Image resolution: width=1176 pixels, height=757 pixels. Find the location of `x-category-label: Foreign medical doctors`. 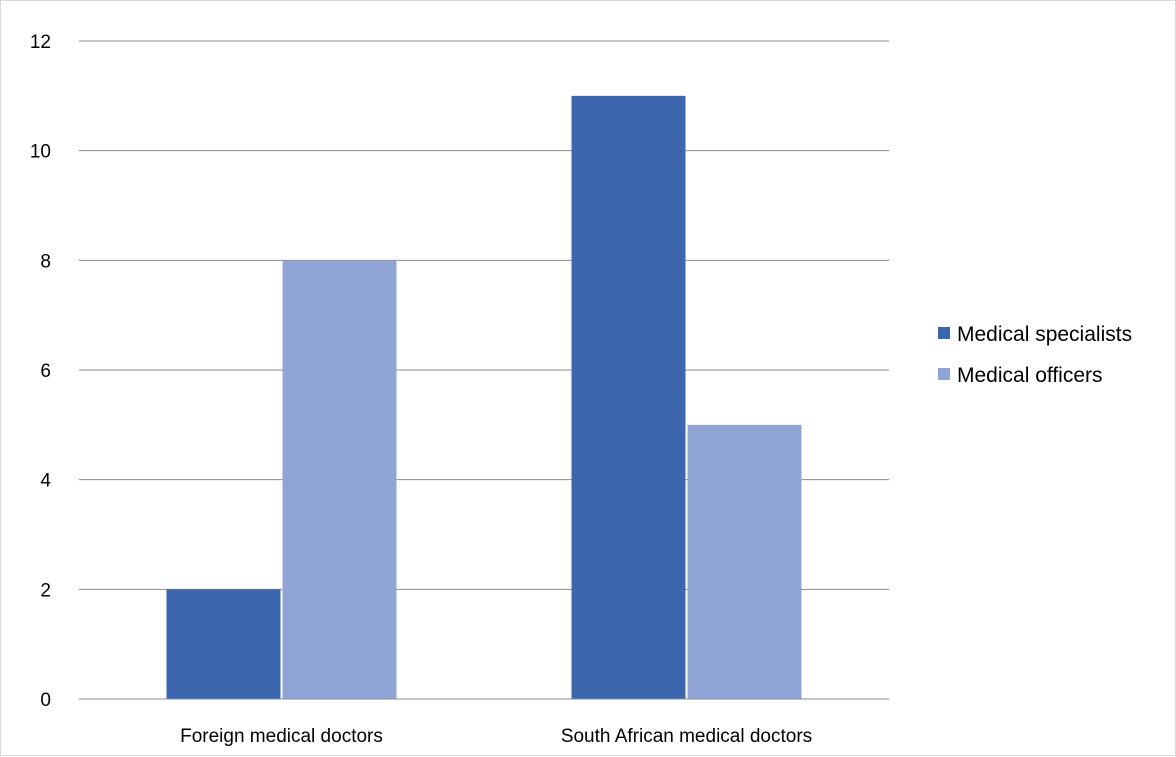

x-category-label: Foreign medical doctors is located at coordinates (281, 736).